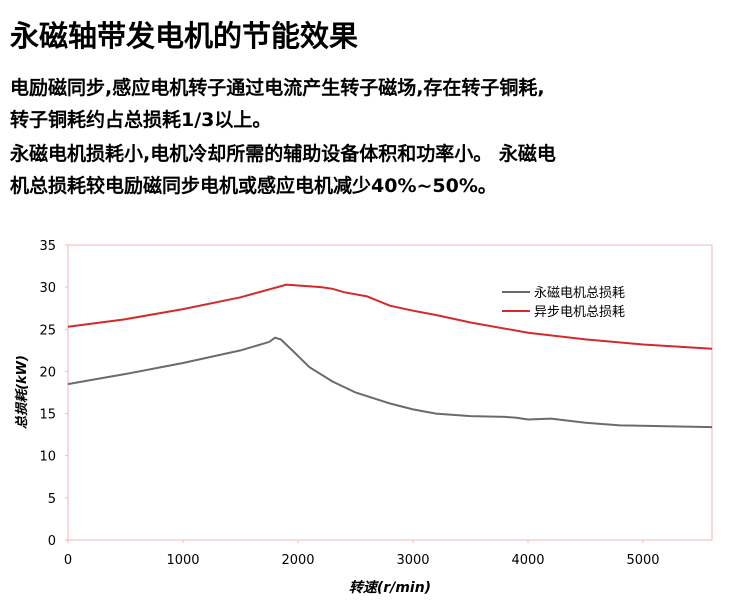 This screenshot has height=614, width=745. I want to click on x-tick-label: 5000, so click(642, 560).